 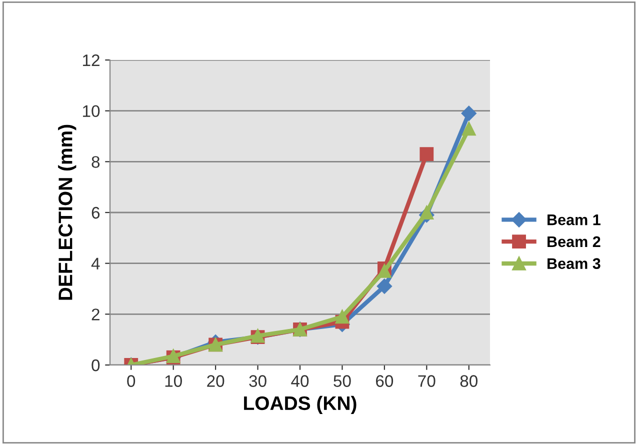 What do you see at coordinates (91, 111) in the screenshot?
I see `y-tick-label: 10` at bounding box center [91, 111].